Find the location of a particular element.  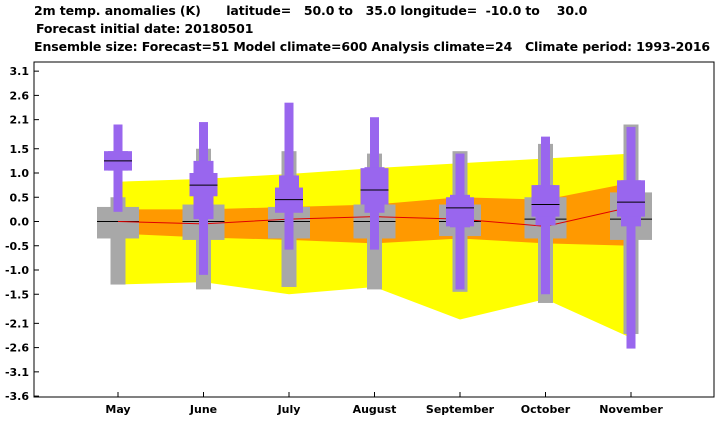

y-tick-label: -2.1 is located at coordinates (17, 323).